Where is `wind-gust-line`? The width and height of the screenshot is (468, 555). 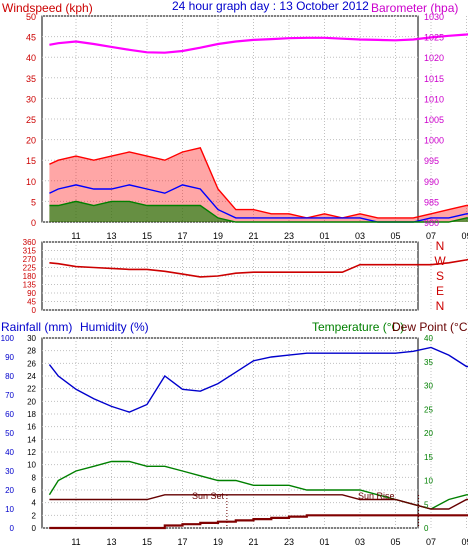
wind-gust-line is located at coordinates (258, 182).